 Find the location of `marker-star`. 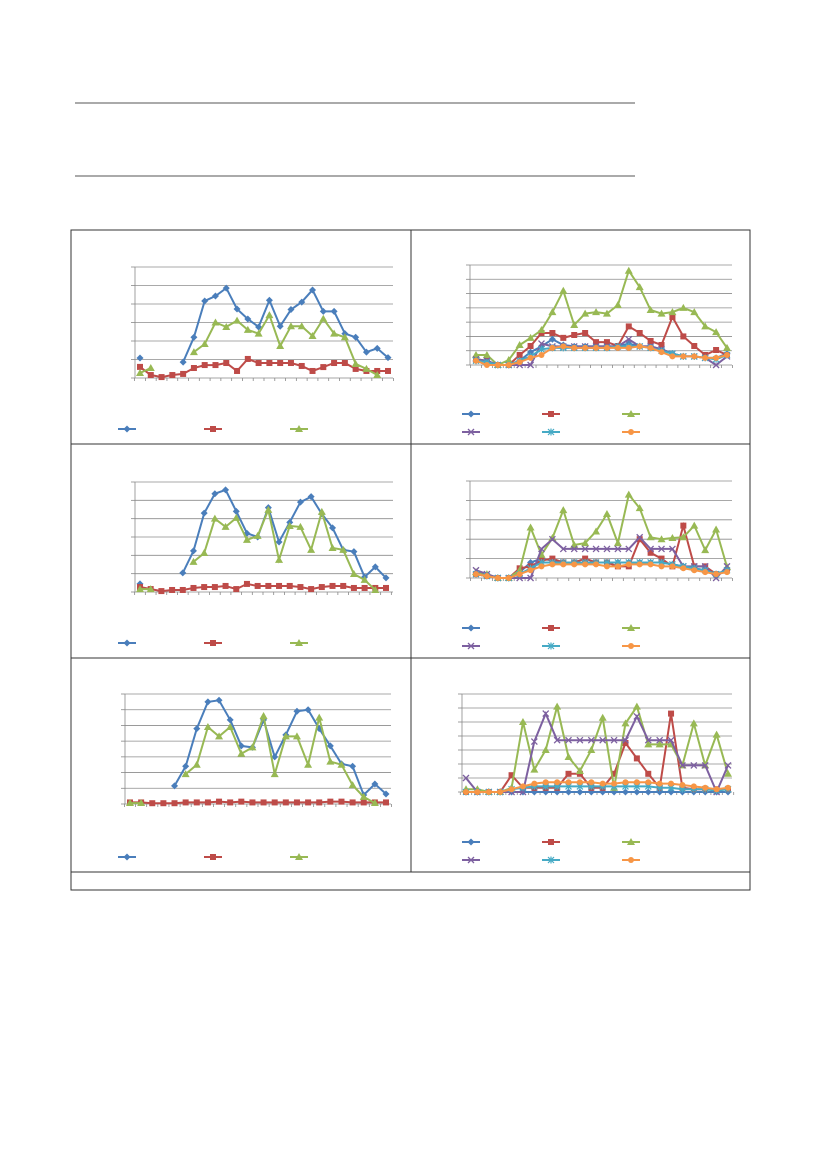

marker-star is located at coordinates (541, 349).